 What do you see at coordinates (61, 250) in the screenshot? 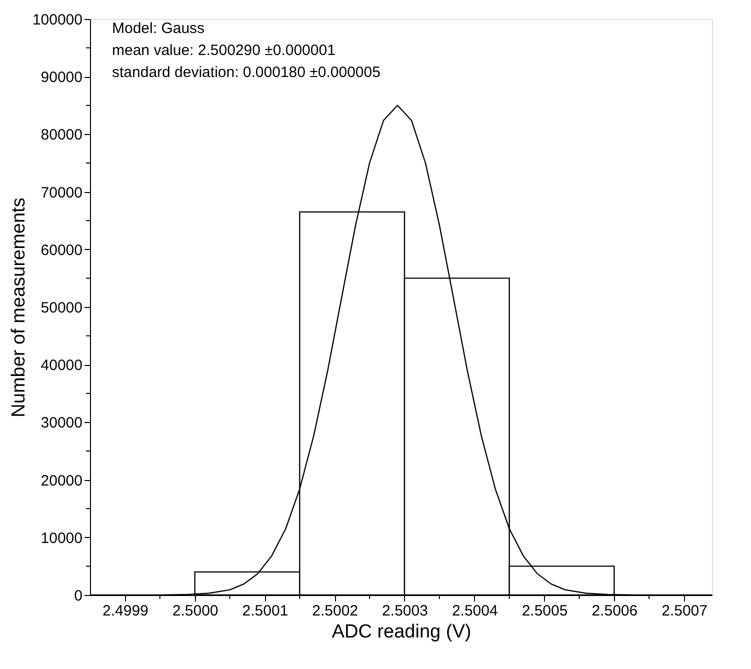
I see `y-tick-label: 60000` at bounding box center [61, 250].